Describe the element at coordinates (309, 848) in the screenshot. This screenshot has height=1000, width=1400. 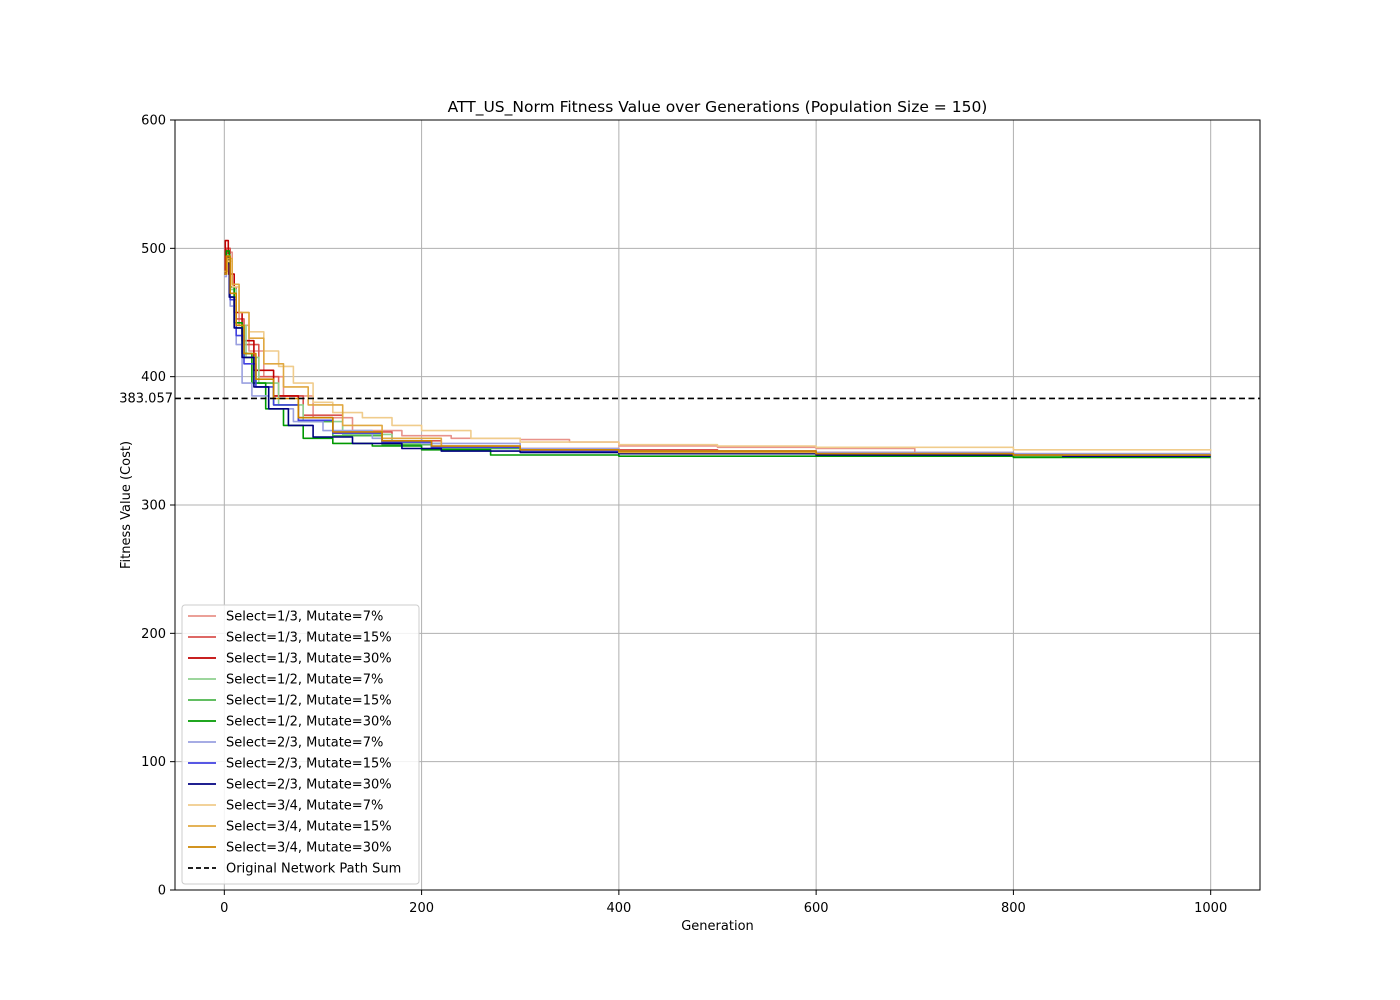
I see `legend-entry-label: Select=3/4, Mutate=30%` at that location.